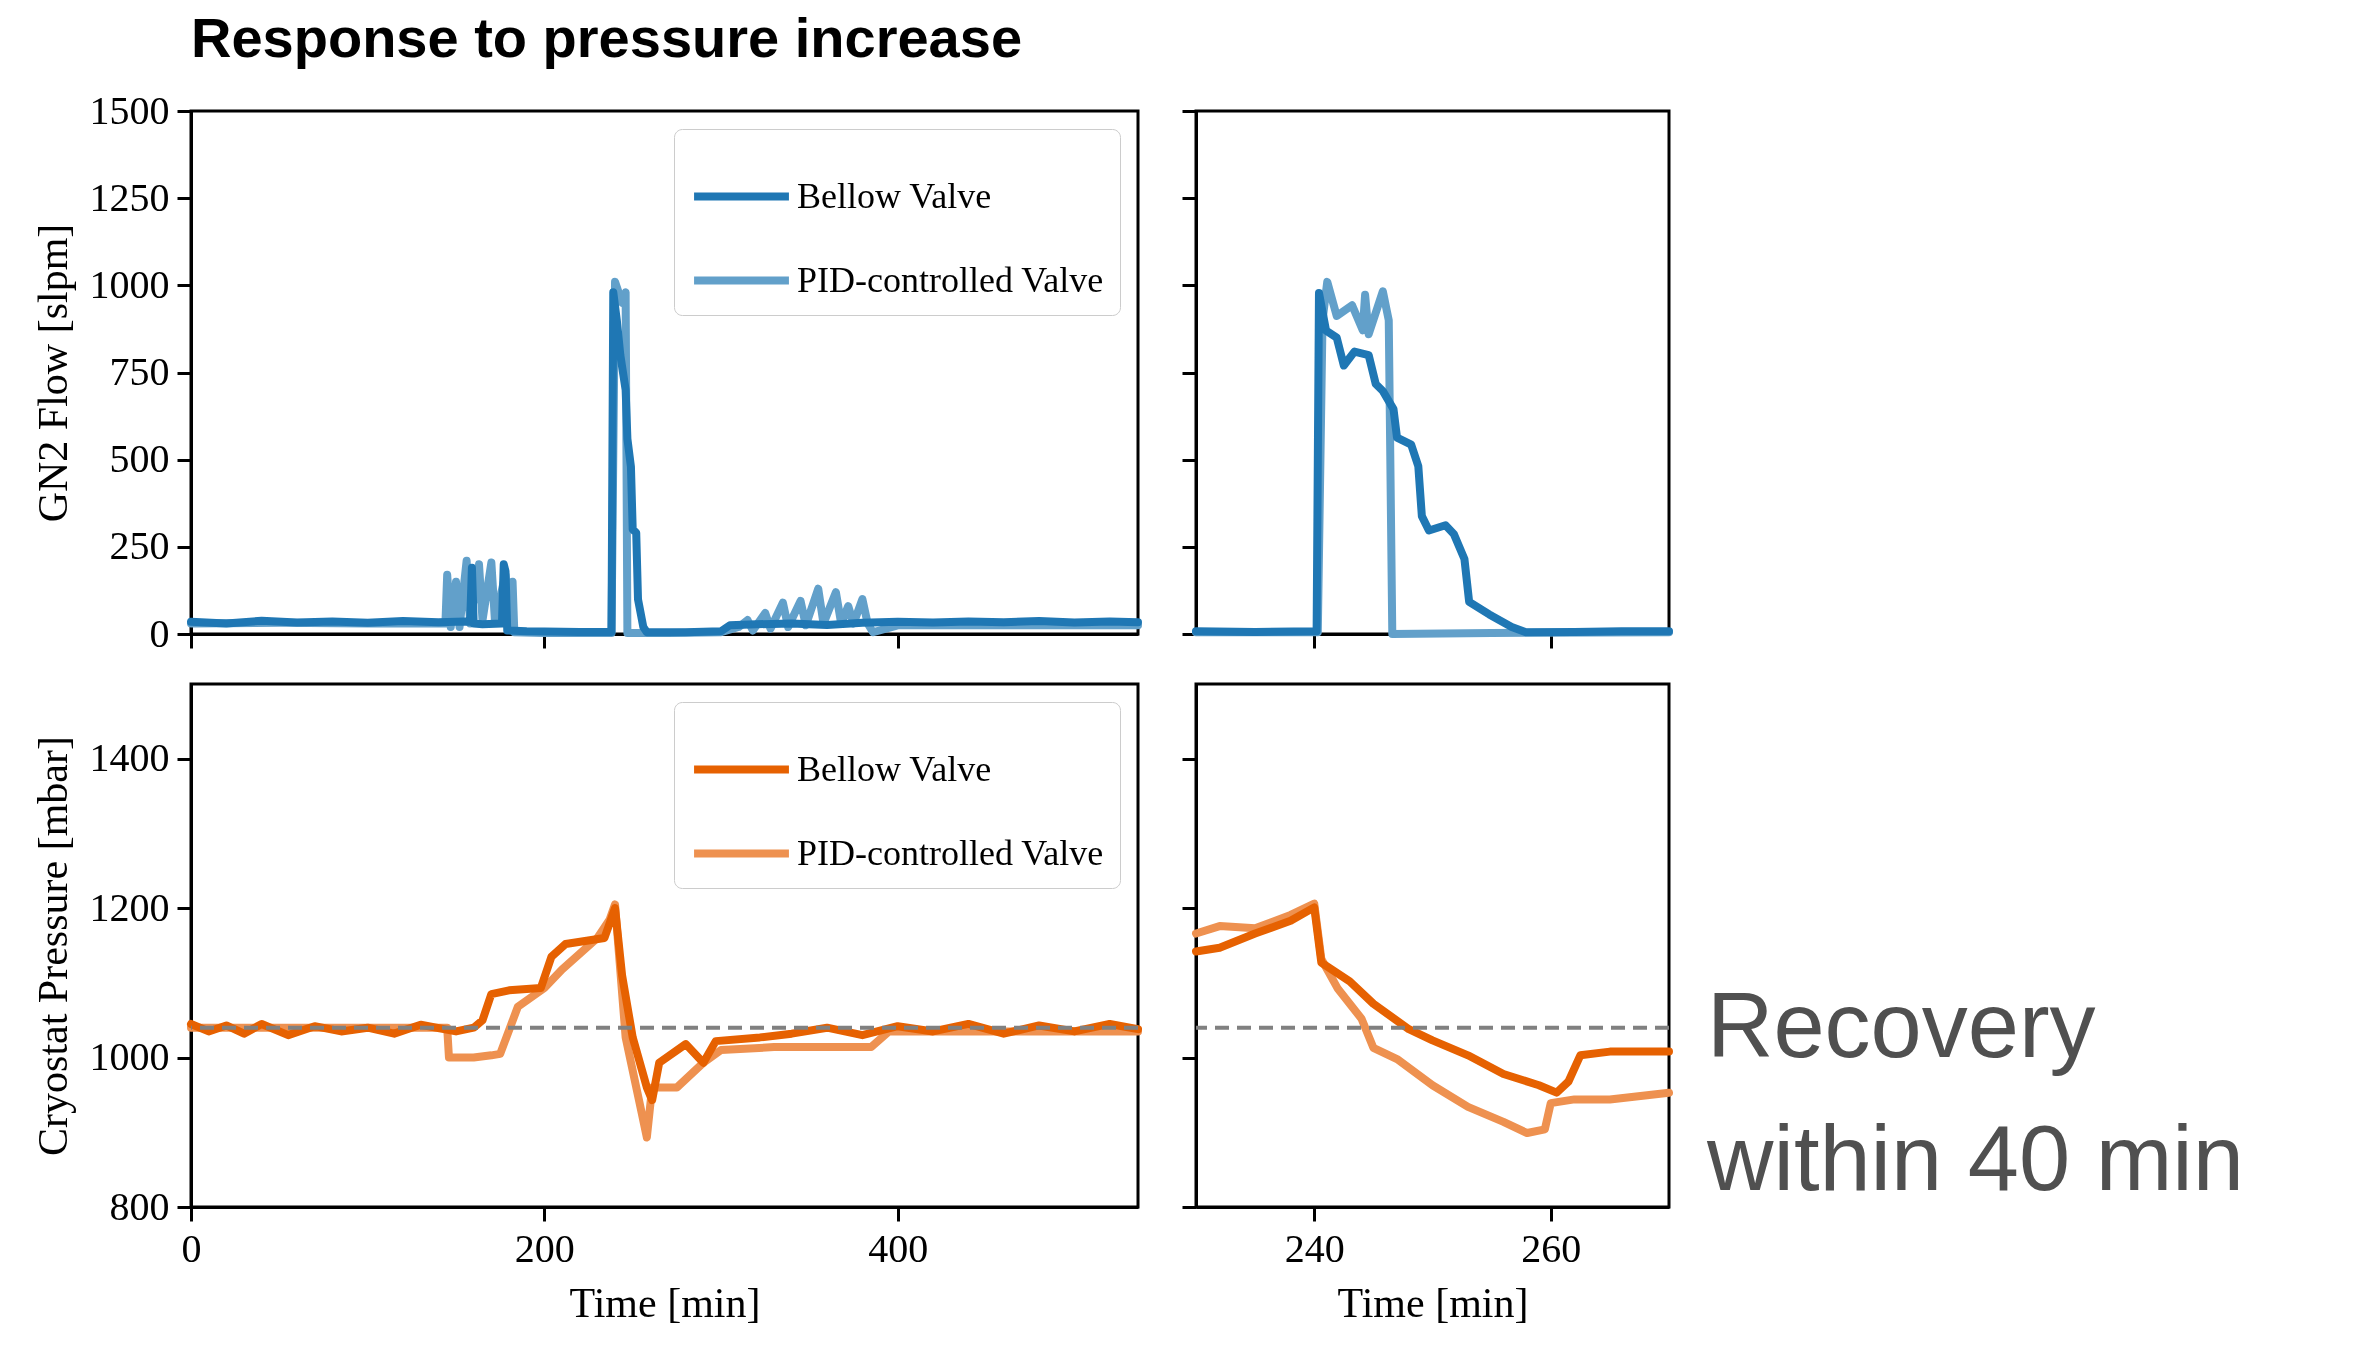 The width and height of the screenshot is (2377, 1360). Describe the element at coordinates (129, 758) in the screenshot. I see `y-tick-label: 1400` at that location.